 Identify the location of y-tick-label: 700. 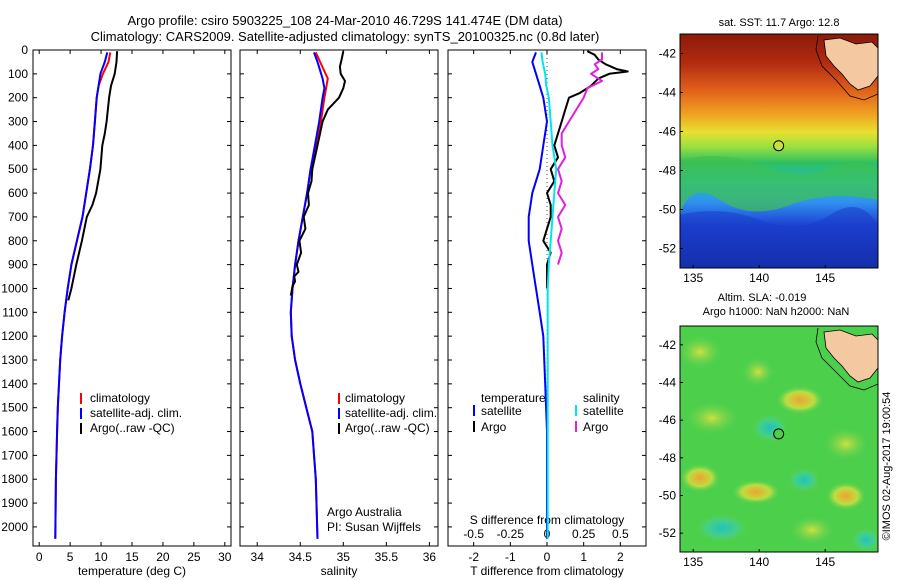
(18, 217).